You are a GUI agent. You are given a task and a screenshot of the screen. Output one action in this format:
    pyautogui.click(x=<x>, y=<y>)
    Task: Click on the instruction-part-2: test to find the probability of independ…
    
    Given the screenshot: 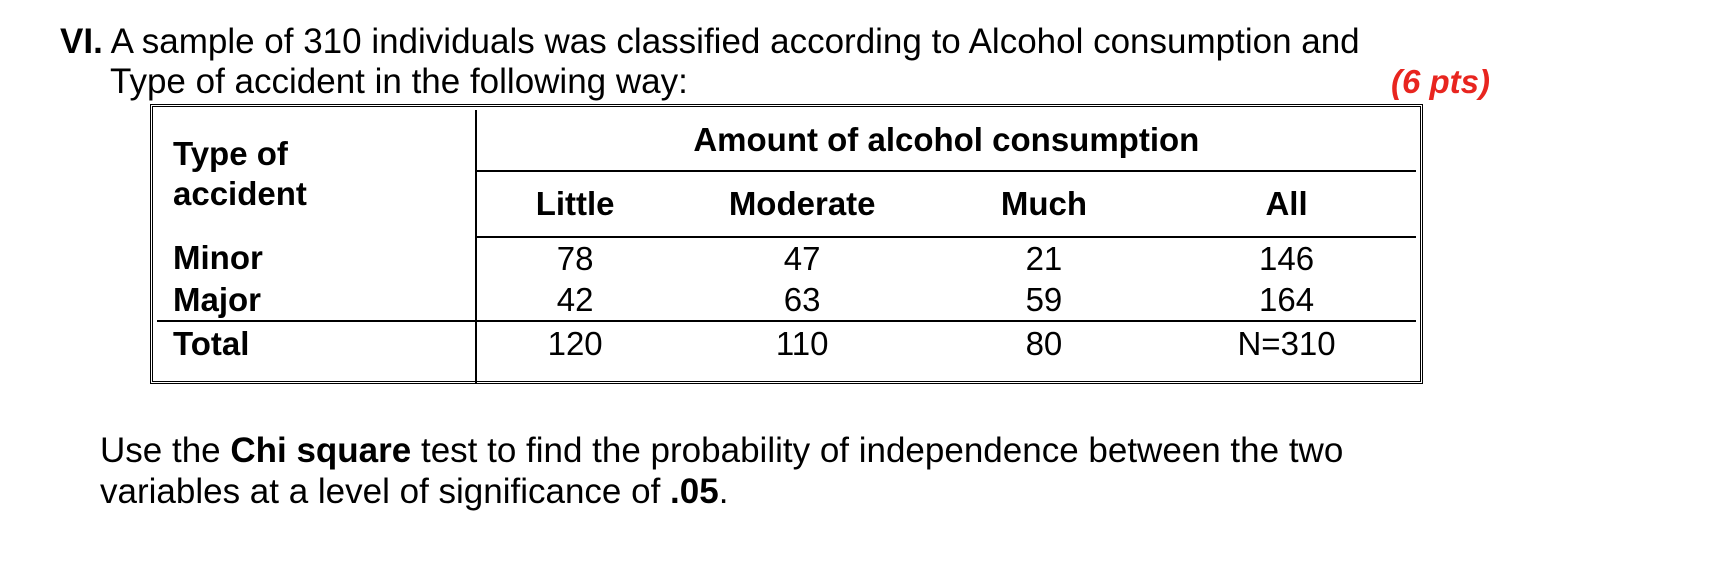 What is the action you would take?
    pyautogui.click(x=877, y=450)
    